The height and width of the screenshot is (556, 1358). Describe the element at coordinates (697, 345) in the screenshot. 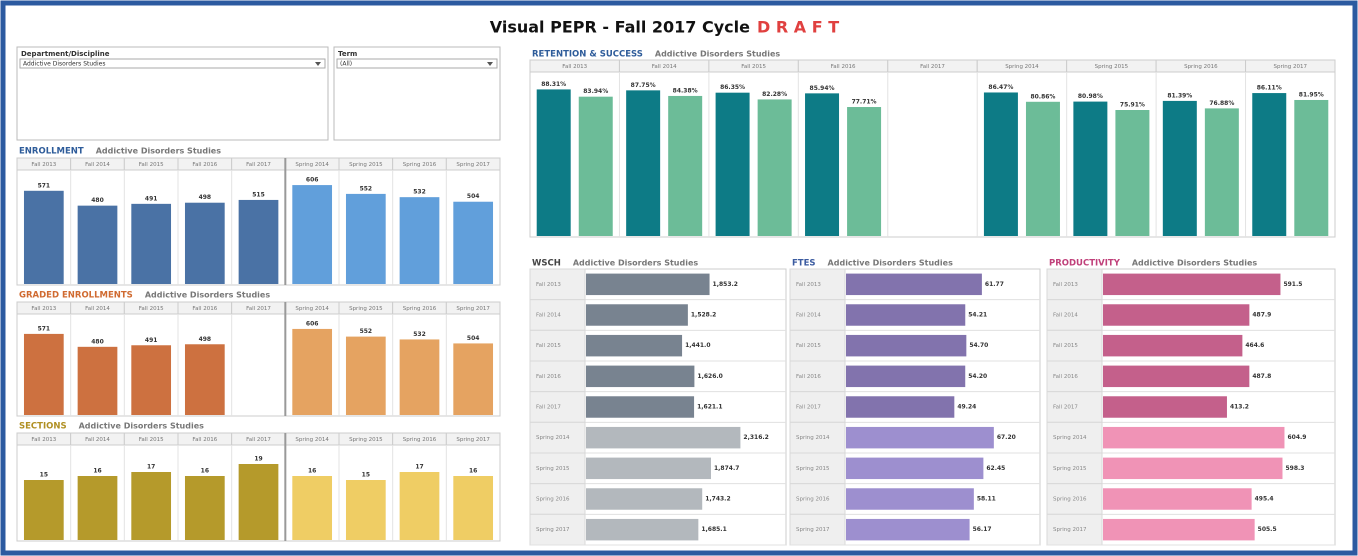

I see `data-label: 1,441.0` at that location.